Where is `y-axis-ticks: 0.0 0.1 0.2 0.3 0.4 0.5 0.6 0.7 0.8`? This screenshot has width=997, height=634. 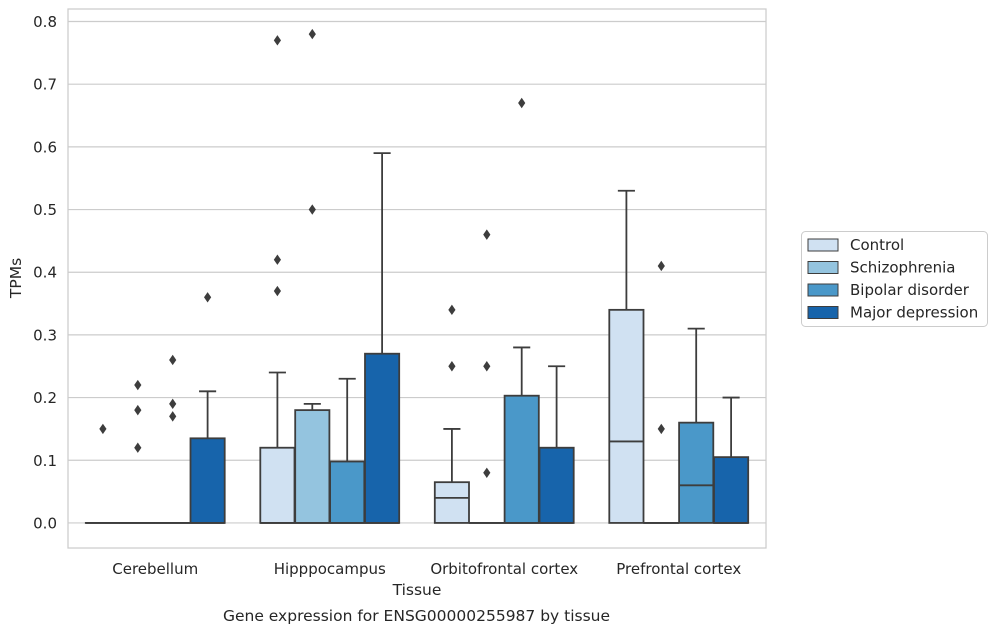
y-axis-ticks: 0.0 0.1 0.2 0.3 0.4 0.5 0.6 0.7 0.8 is located at coordinates (45, 272).